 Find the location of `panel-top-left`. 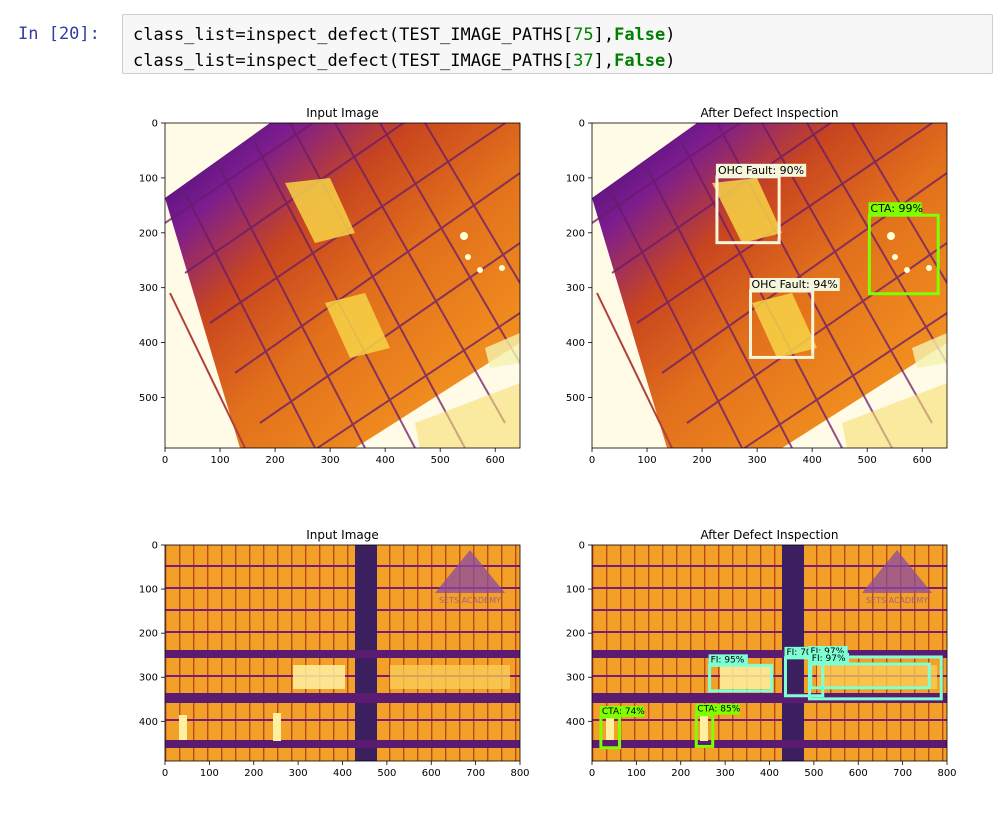

panel-top-left is located at coordinates (342, 285).